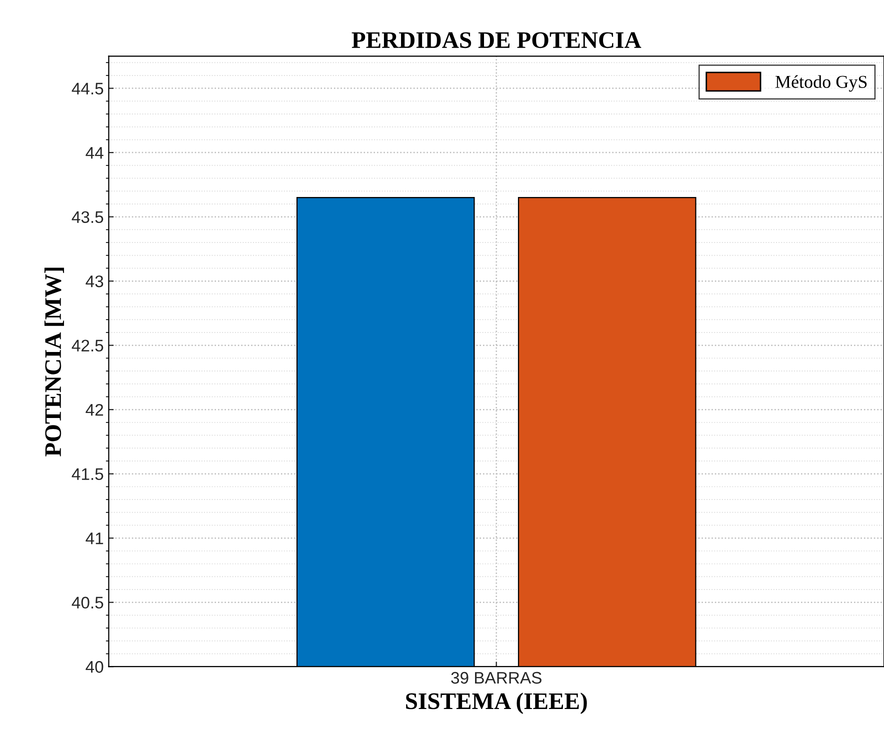 The width and height of the screenshot is (884, 749). I want to click on x-tick-label: 39 BARRAS, so click(496, 678).